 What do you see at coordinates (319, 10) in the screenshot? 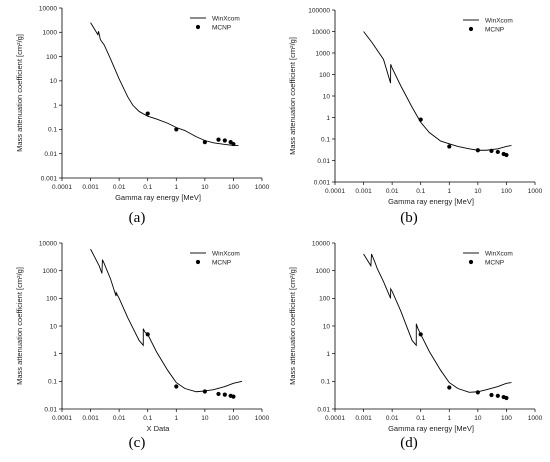
I see `y-tick-label: 100000` at bounding box center [319, 10].